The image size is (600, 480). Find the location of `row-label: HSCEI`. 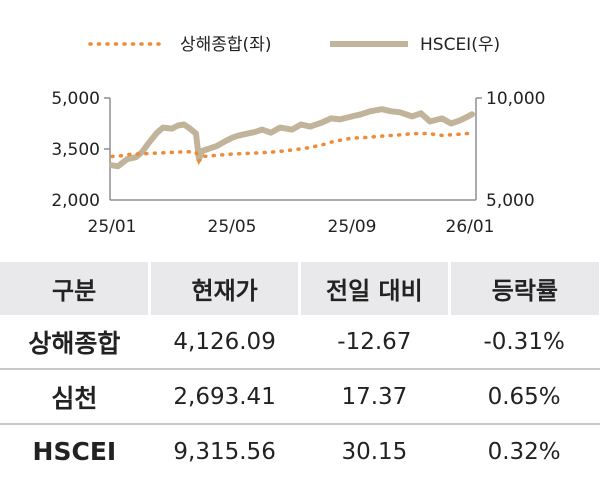

row-label: HSCEI is located at coordinates (75, 451).